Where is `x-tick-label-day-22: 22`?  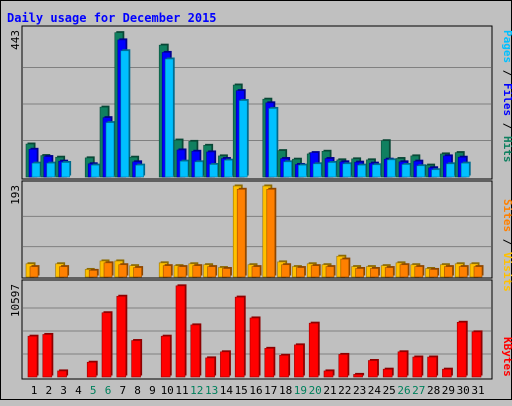 x-tick-label-day-22: 22 is located at coordinates (344, 390).